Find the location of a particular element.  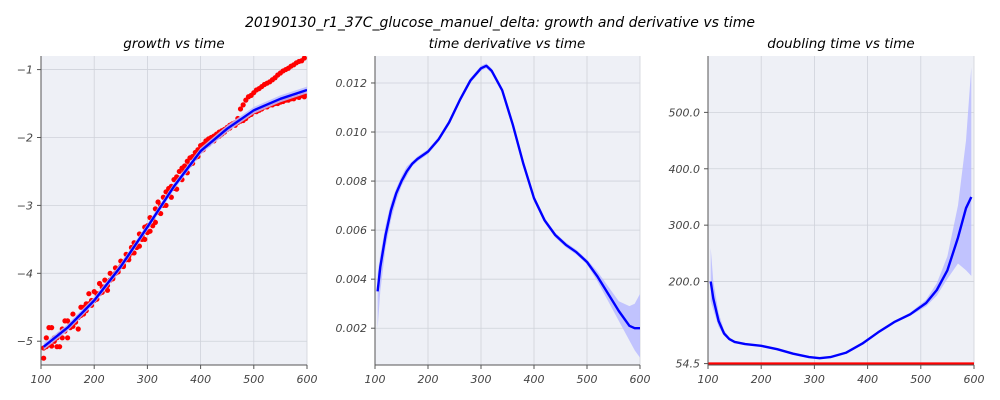

doubling-time-ytick-label: 200.0 is located at coordinates (685, 282).